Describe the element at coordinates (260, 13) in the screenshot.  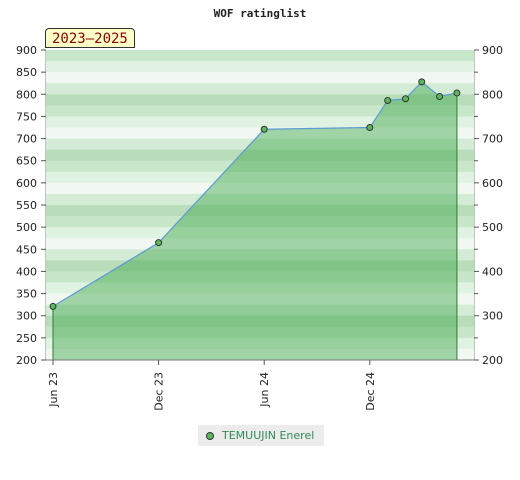
I see `chart-title: WOF ratinglist` at that location.